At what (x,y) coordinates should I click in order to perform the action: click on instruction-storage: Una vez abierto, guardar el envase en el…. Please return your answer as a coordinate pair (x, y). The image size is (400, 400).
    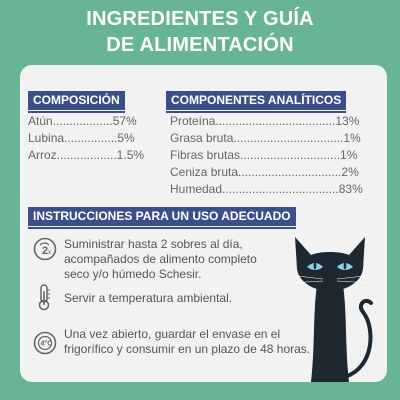
    Looking at the image, I should click on (187, 342).